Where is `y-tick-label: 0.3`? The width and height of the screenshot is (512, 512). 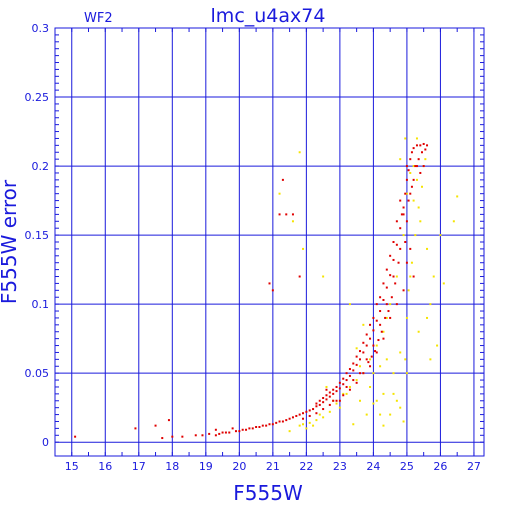
y-tick-label: 0.3 is located at coordinates (41, 28).